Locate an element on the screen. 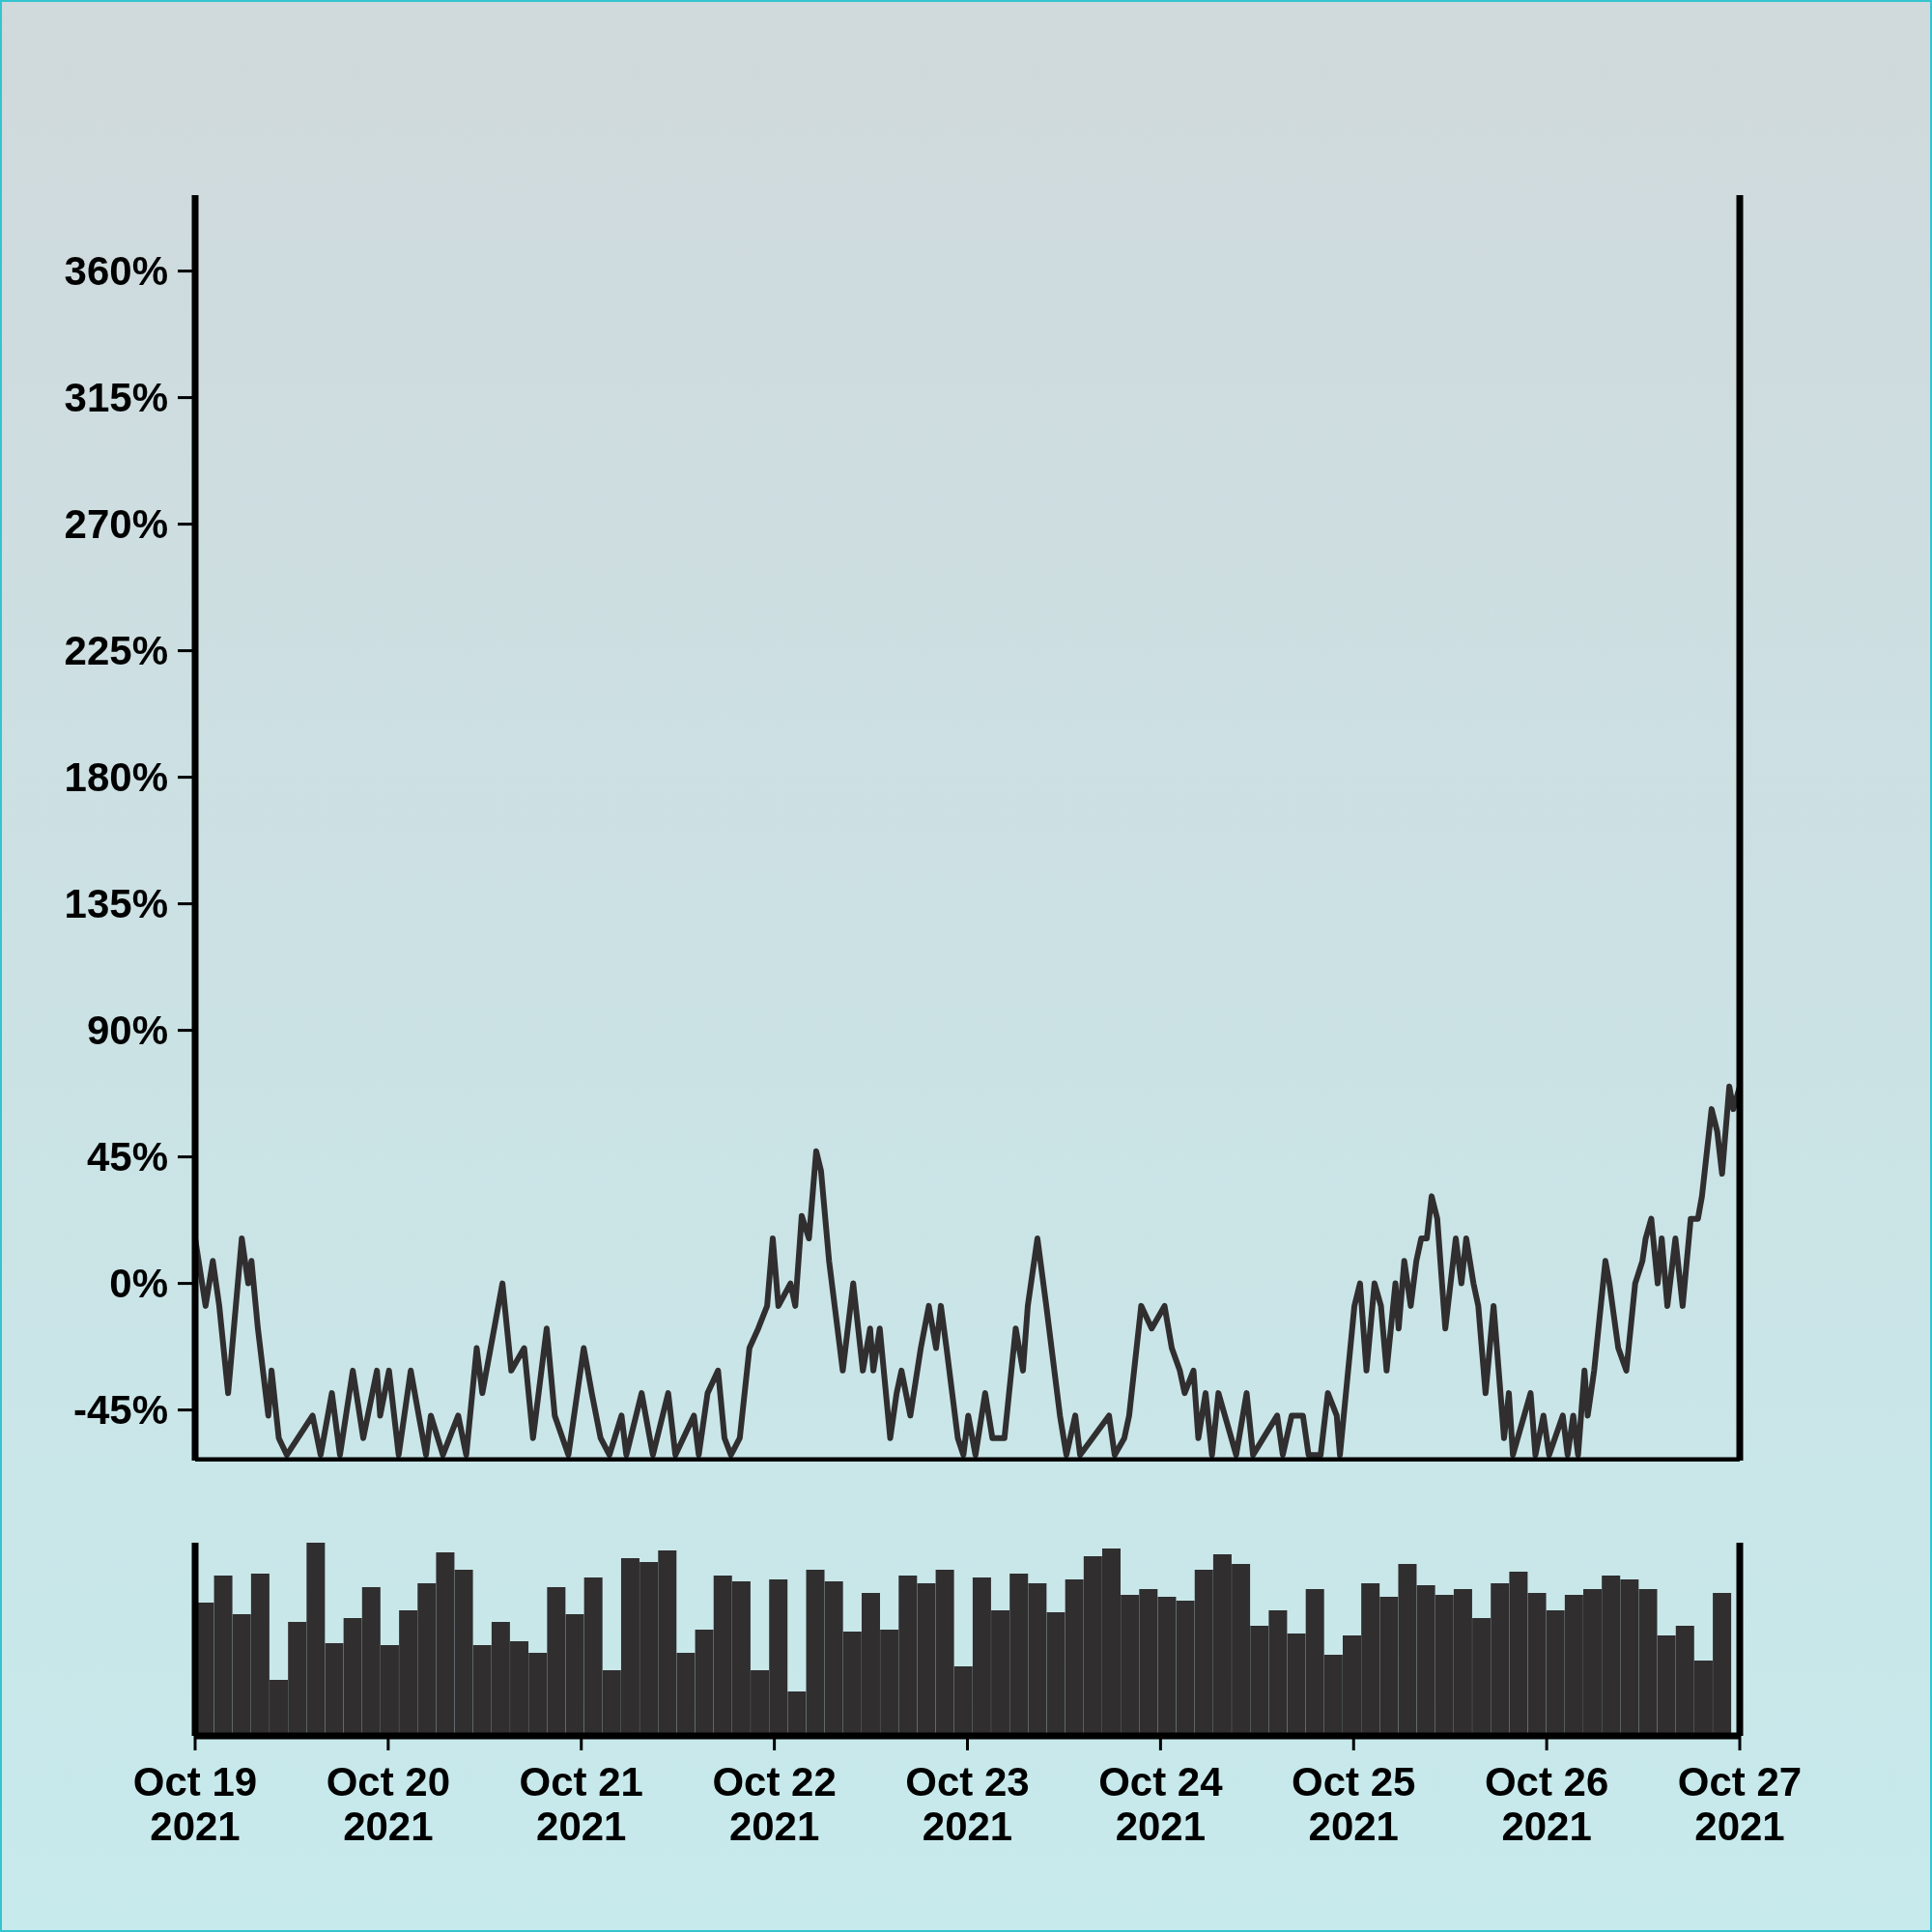  y-tick-label: 0% is located at coordinates (138, 1284).